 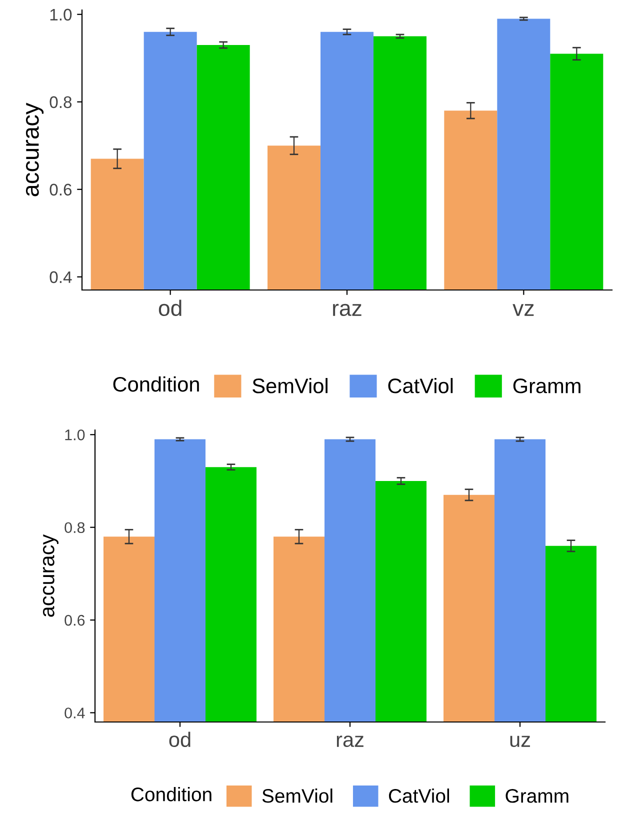 What do you see at coordinates (520, 742) in the screenshot?
I see `x-tick-label: uz` at bounding box center [520, 742].